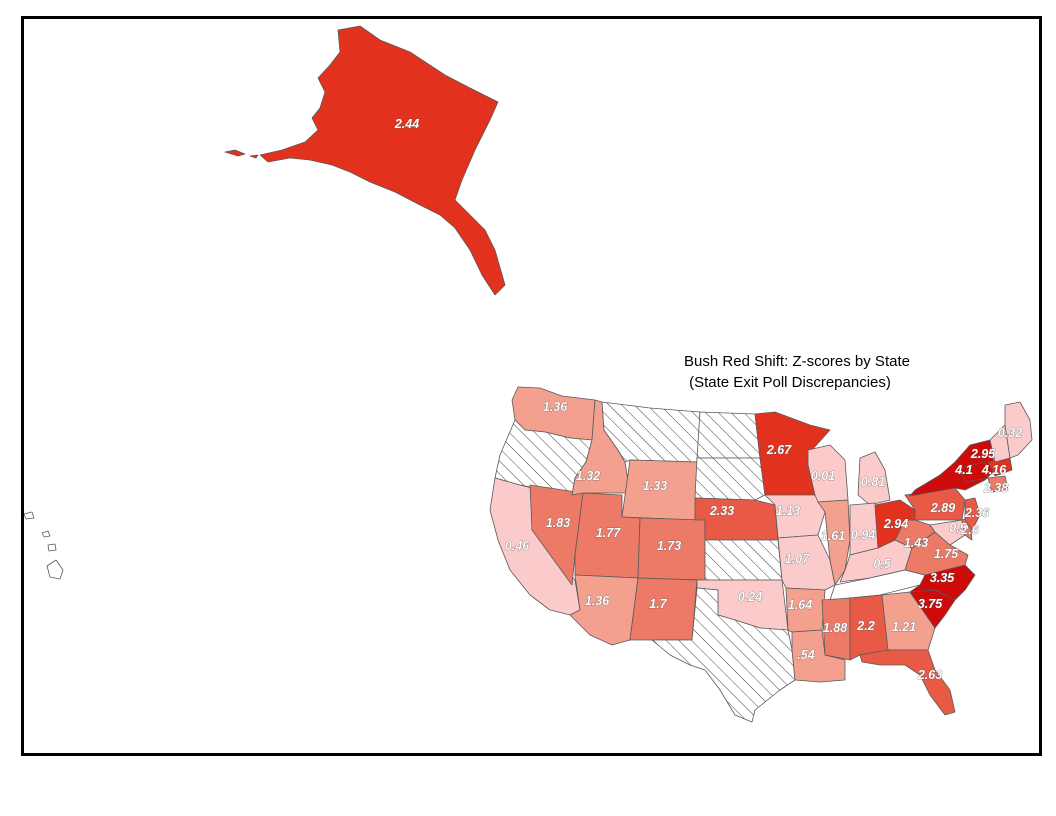 Image resolution: width=1056 pixels, height=816 pixels. Describe the element at coordinates (555, 407) in the screenshot. I see `label-WA: 1.36` at that location.